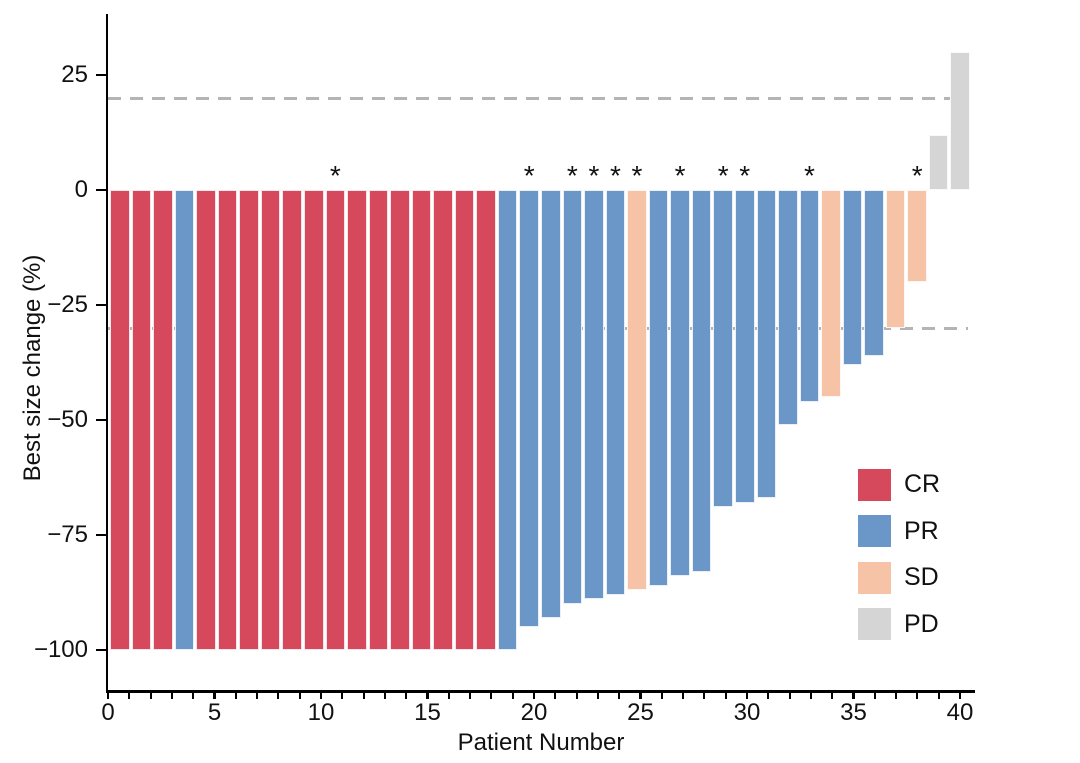  I want to click on y-tick--75, so click(101, 535).